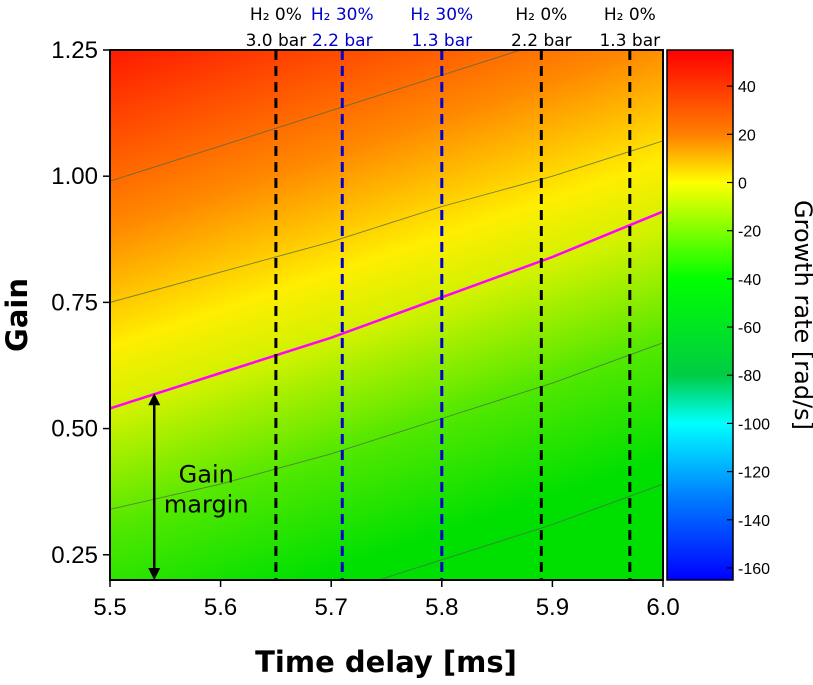 This screenshot has width=813, height=685. I want to click on y-tick-label: 0.25, so click(74, 555).